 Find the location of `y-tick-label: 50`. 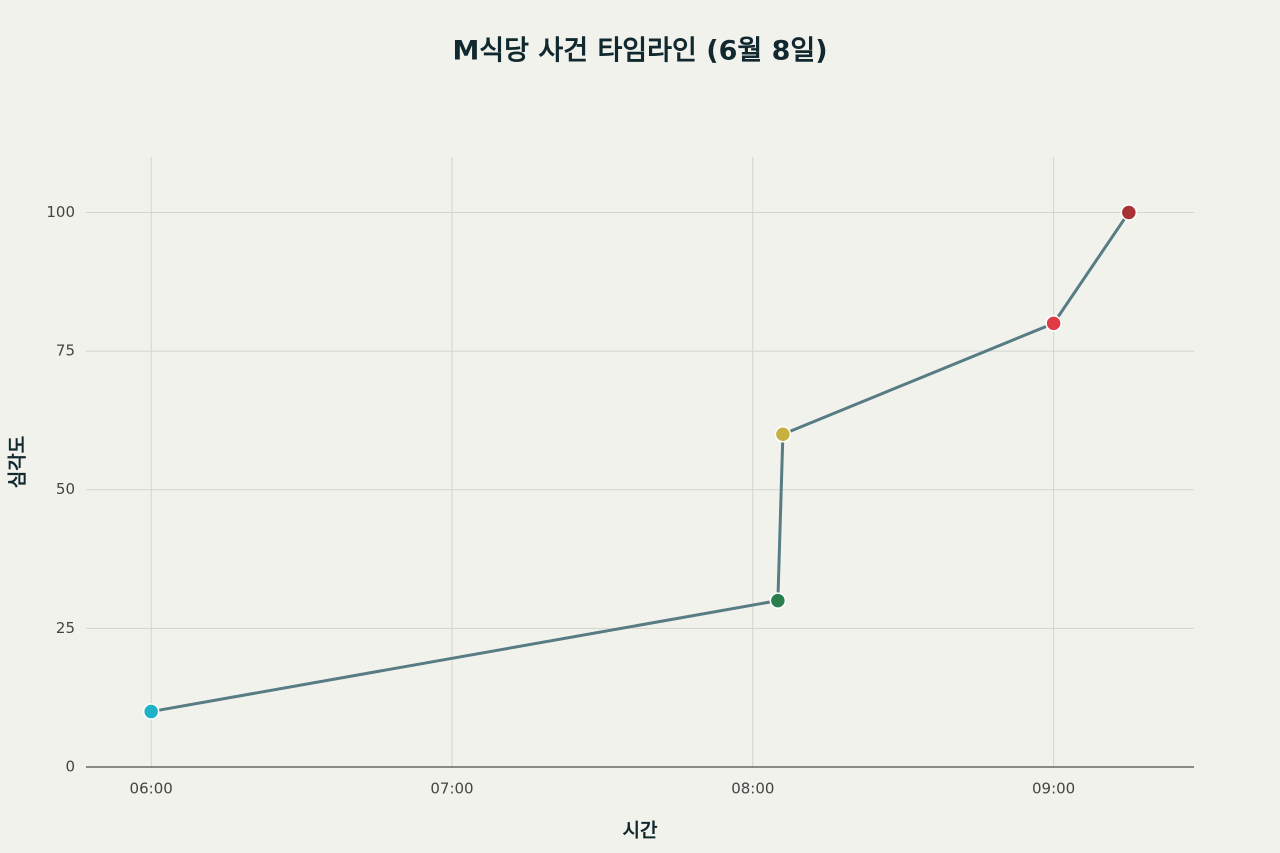

y-tick-label: 50 is located at coordinates (65, 489).